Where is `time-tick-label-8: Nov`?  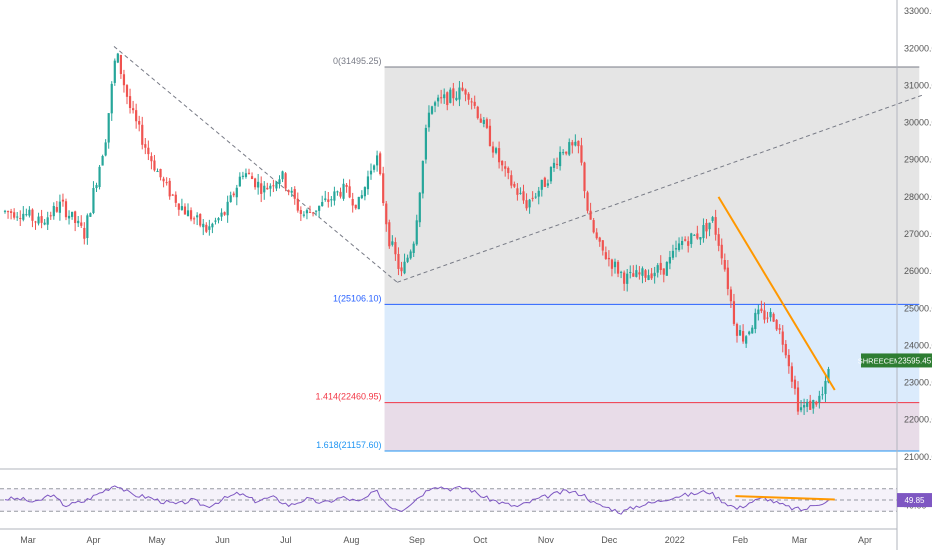
time-tick-label-8: Nov is located at coordinates (546, 540).